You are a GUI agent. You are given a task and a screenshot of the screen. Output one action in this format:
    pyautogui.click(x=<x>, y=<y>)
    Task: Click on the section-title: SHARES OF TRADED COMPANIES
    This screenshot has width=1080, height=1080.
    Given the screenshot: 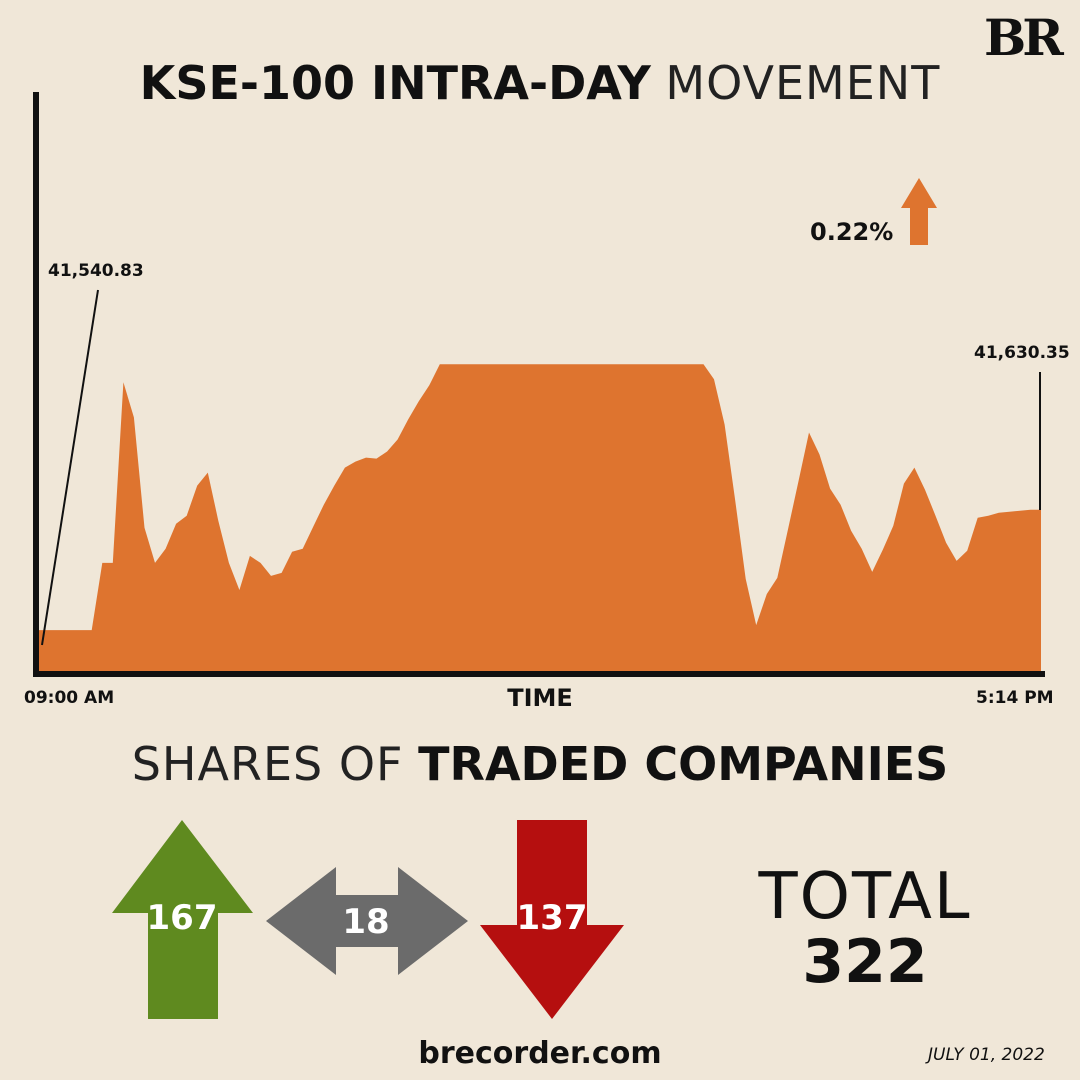 What is the action you would take?
    pyautogui.click(x=540, y=764)
    